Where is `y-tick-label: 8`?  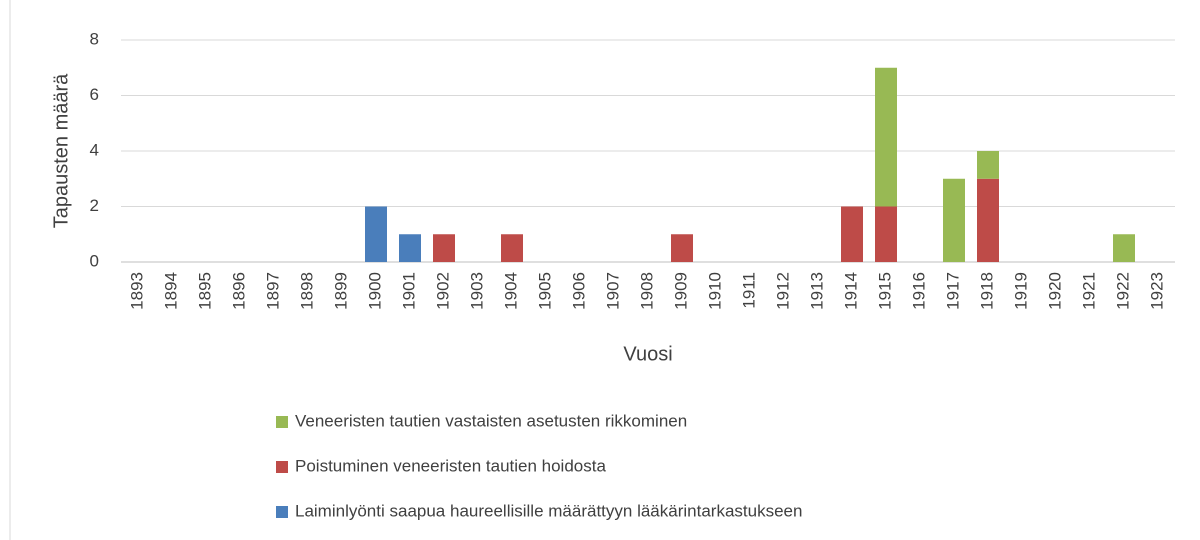 y-tick-label: 8 is located at coordinates (94, 38).